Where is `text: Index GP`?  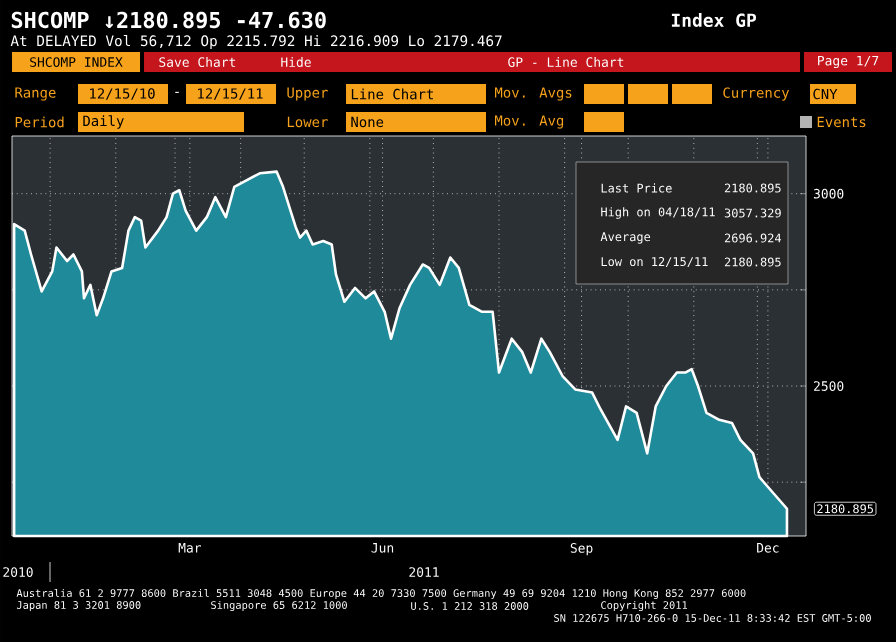 text: Index GP is located at coordinates (714, 20).